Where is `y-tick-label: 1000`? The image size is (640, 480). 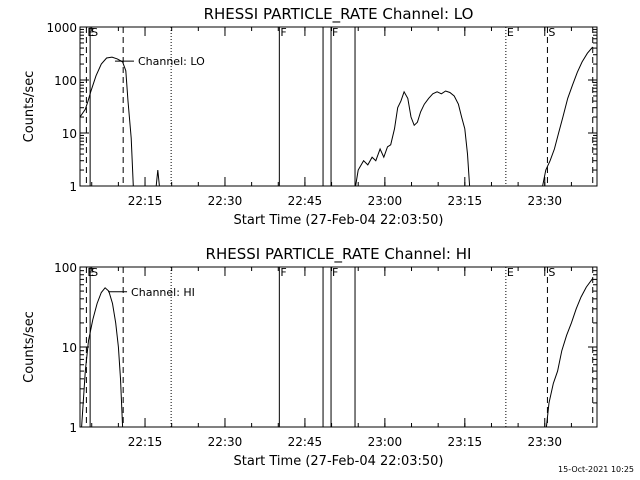
y-tick-label: 1000 is located at coordinates (61, 28).